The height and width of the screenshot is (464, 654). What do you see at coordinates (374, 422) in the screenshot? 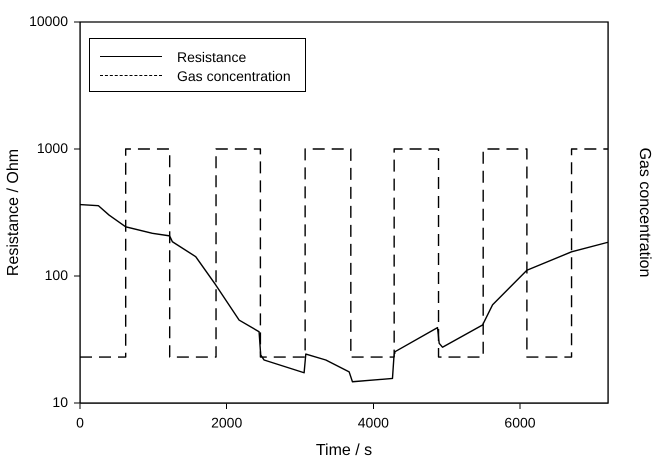
I see `x-tick-label: 4000` at bounding box center [374, 422].